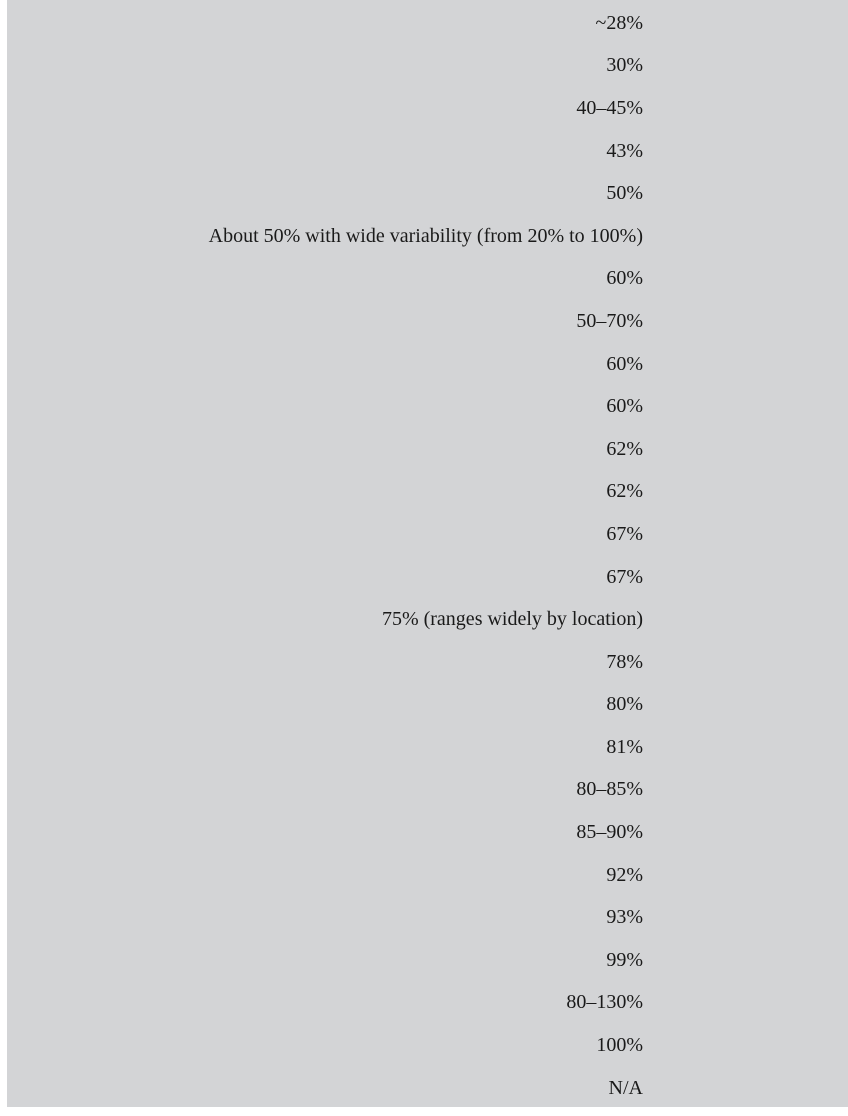  I want to click on table-cell: 78%, so click(624, 661).